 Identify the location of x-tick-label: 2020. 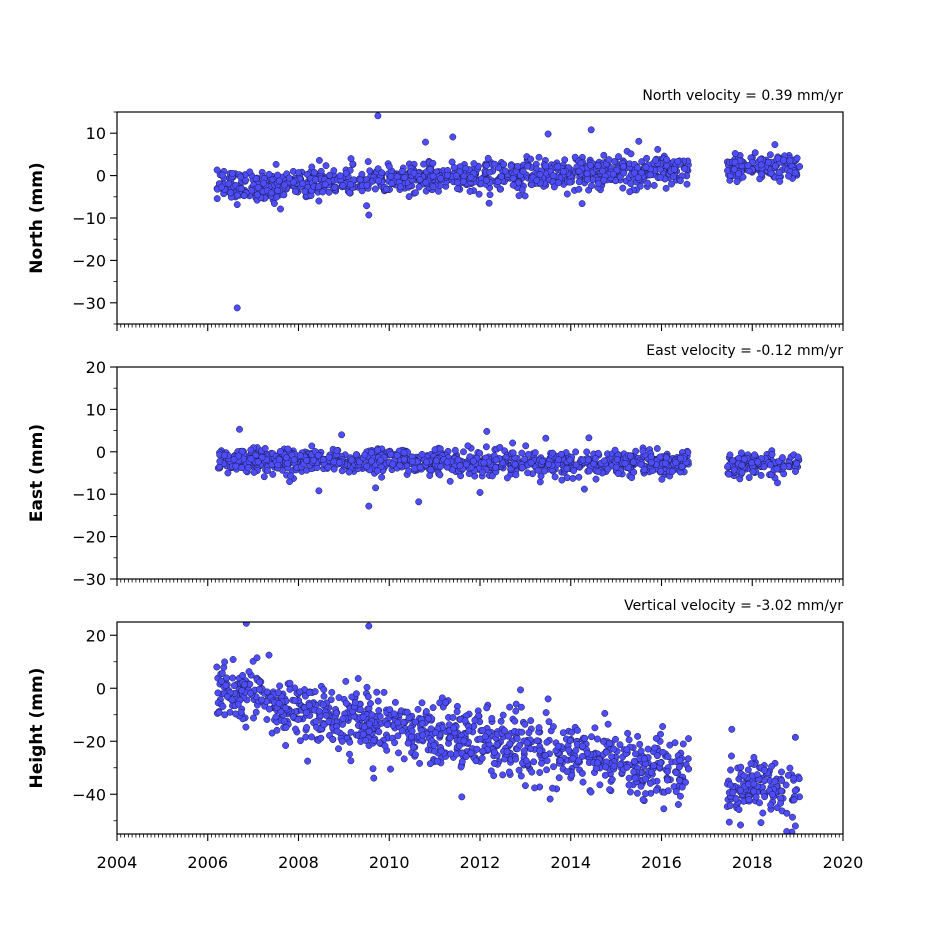
(843, 862).